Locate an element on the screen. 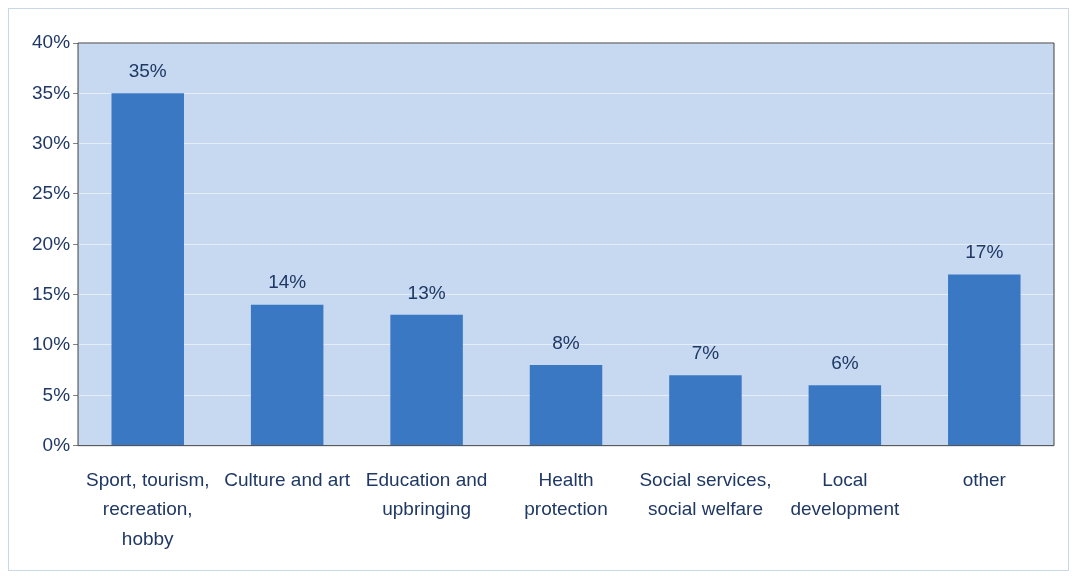  y-tick-label: 10% is located at coordinates (51, 344).